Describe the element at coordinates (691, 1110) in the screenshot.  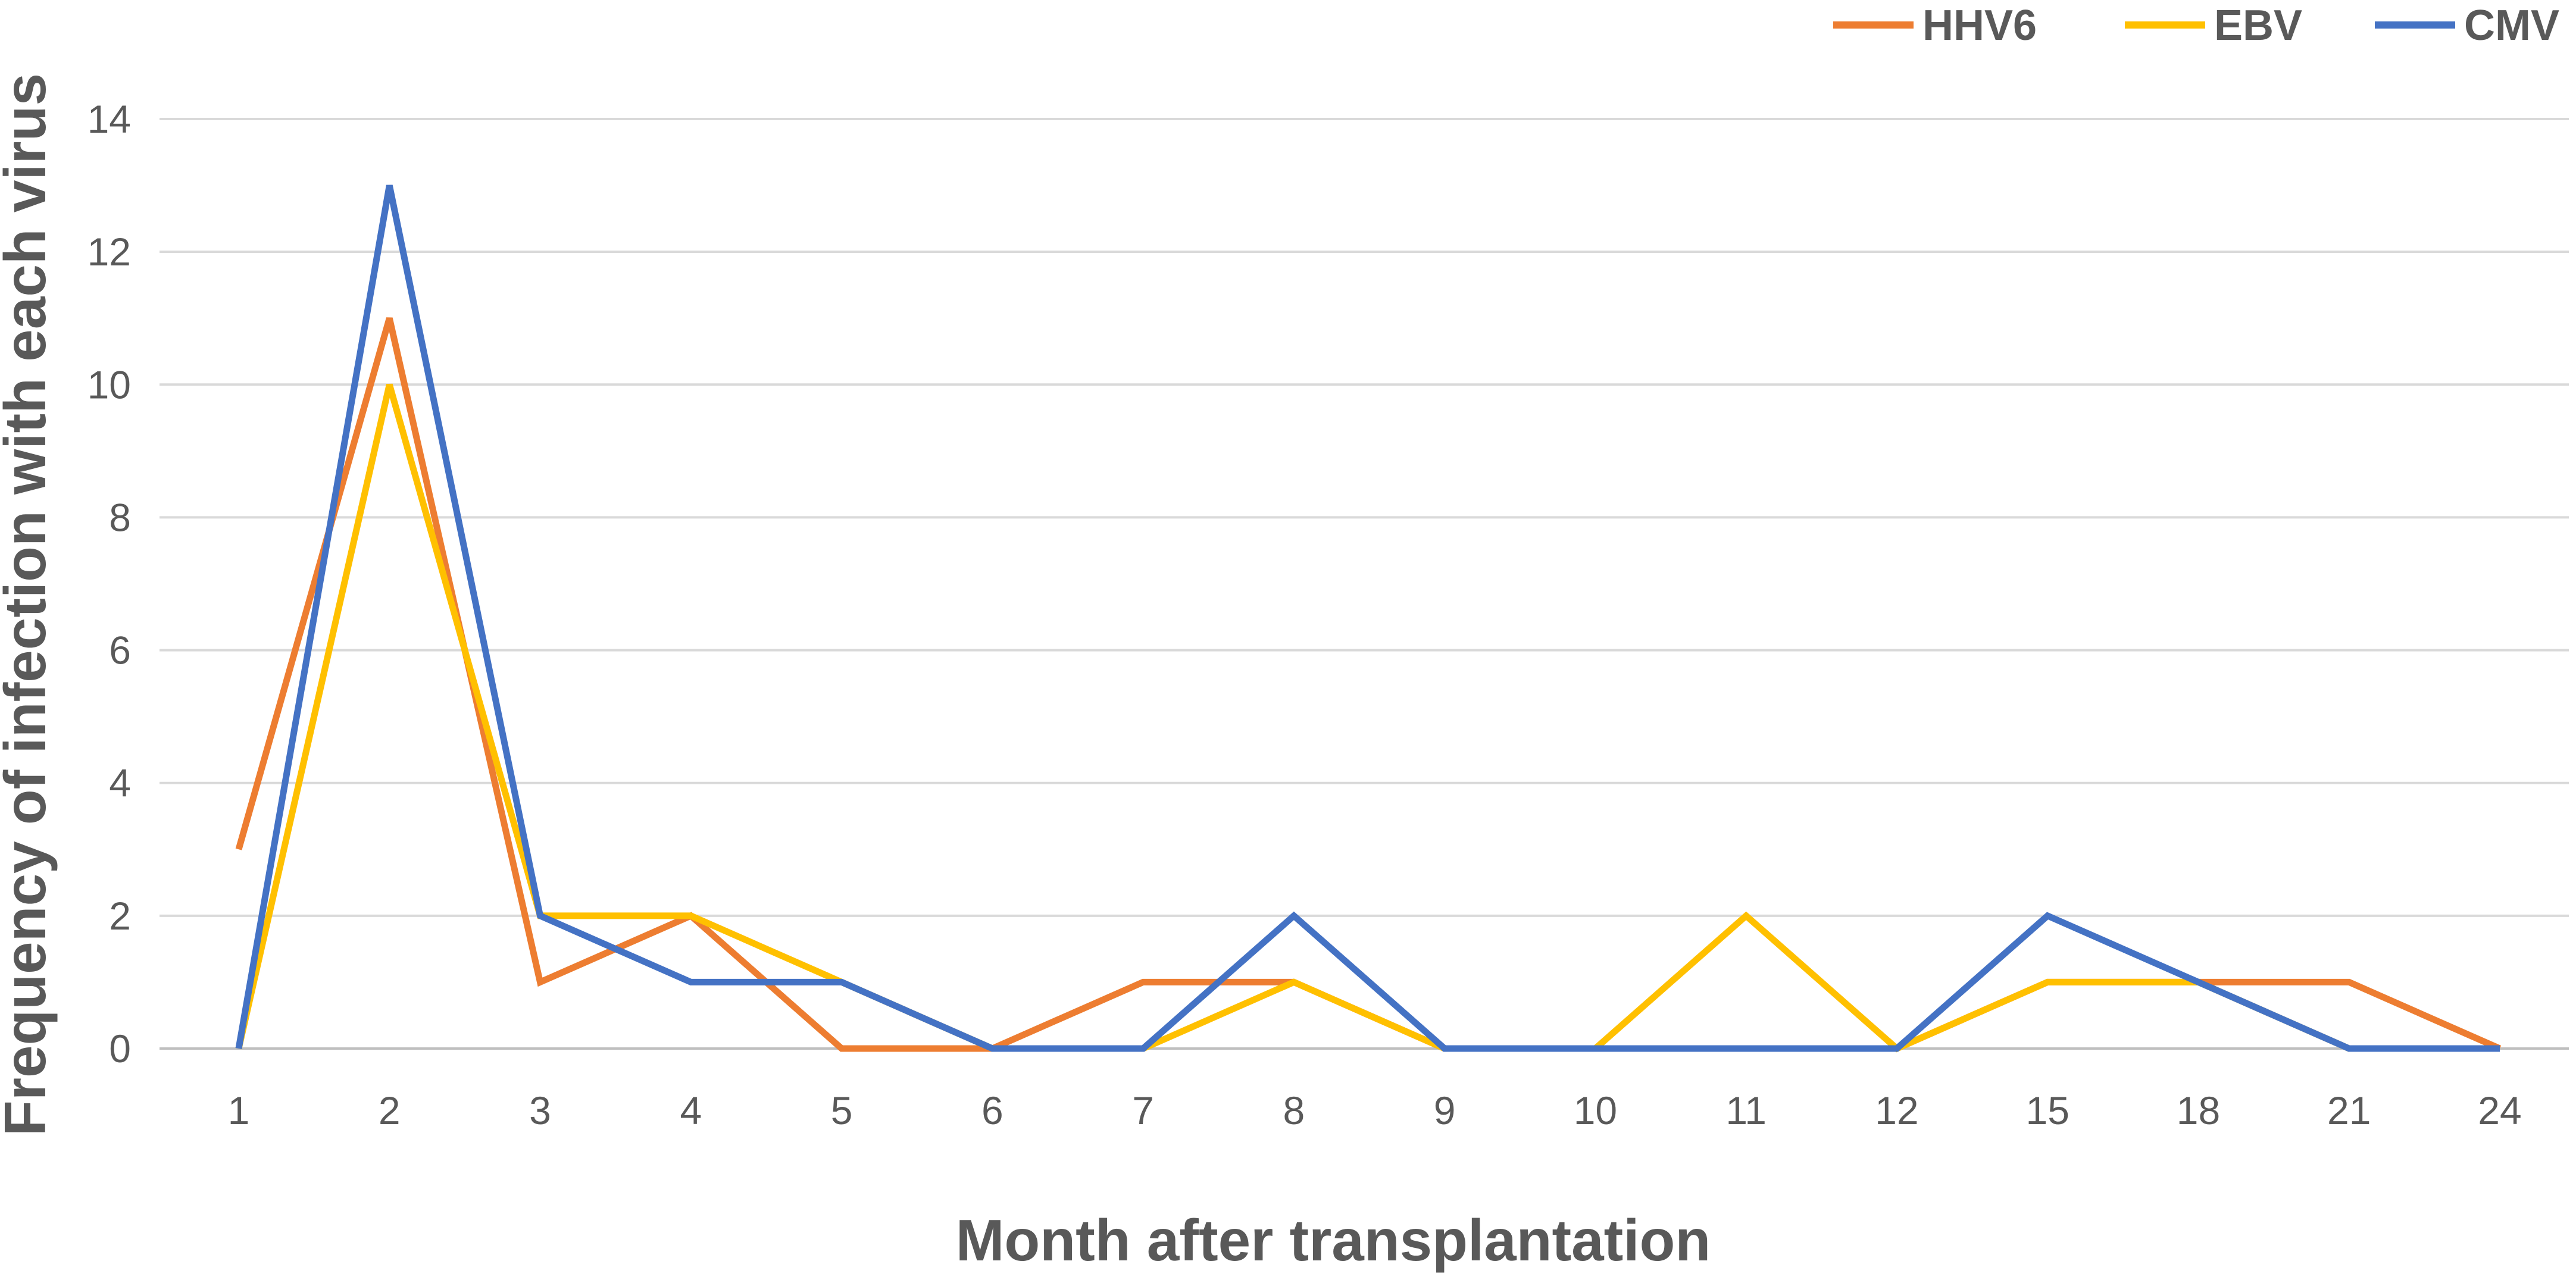
I see `x-tick-label: 4` at that location.